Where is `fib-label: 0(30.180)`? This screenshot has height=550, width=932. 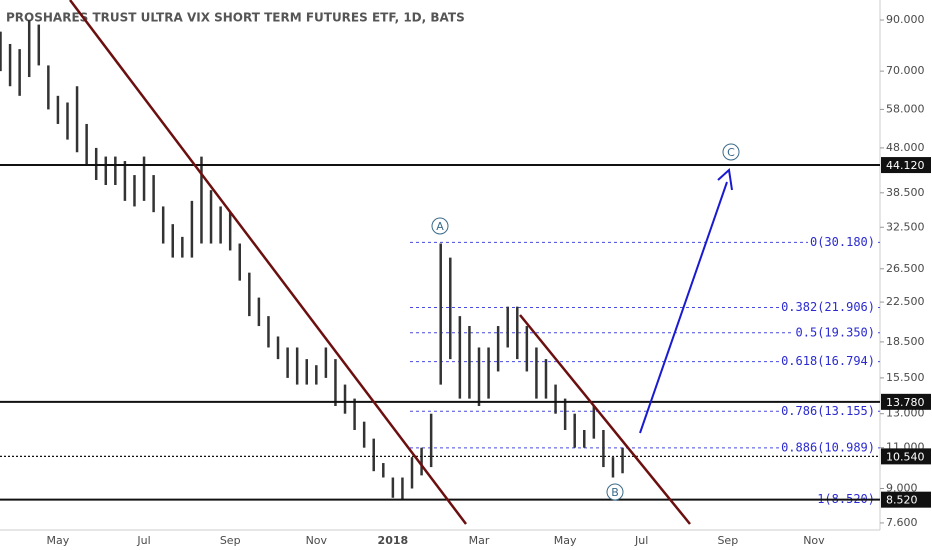
fib-label: 0(30.180) is located at coordinates (842, 242).